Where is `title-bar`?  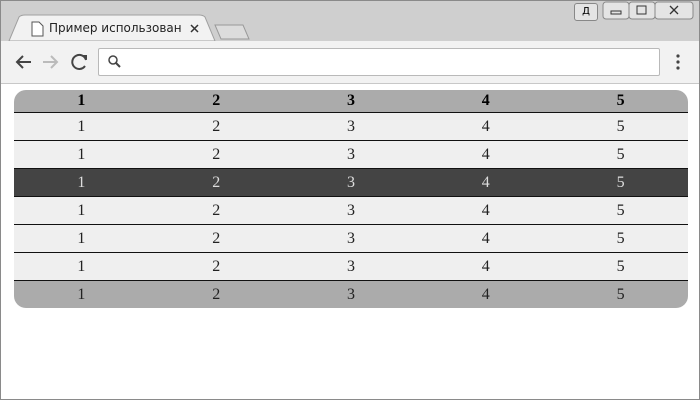
title-bar is located at coordinates (351, 21).